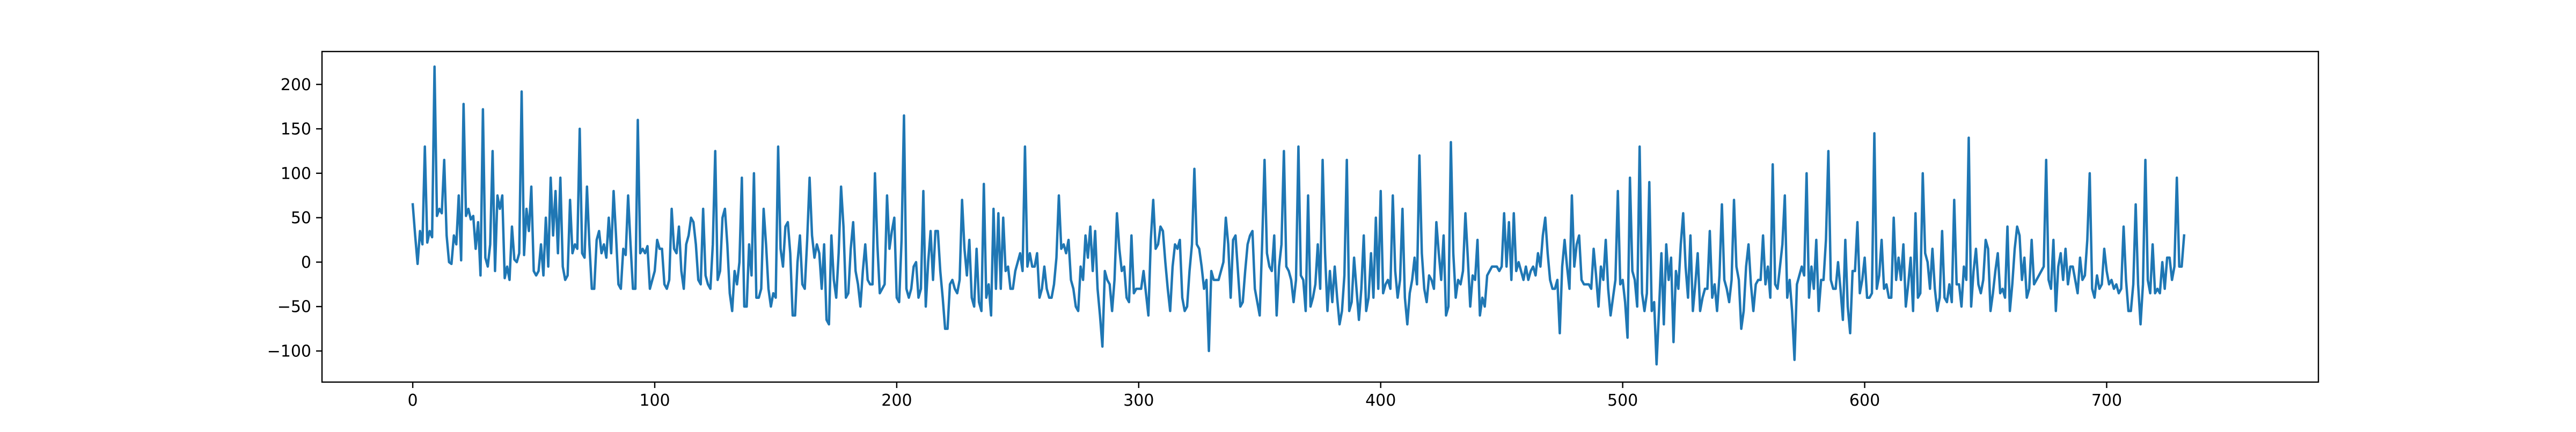 The height and width of the screenshot is (432, 2576). Describe the element at coordinates (306, 262) in the screenshot. I see `y-tick-label: 0` at that location.